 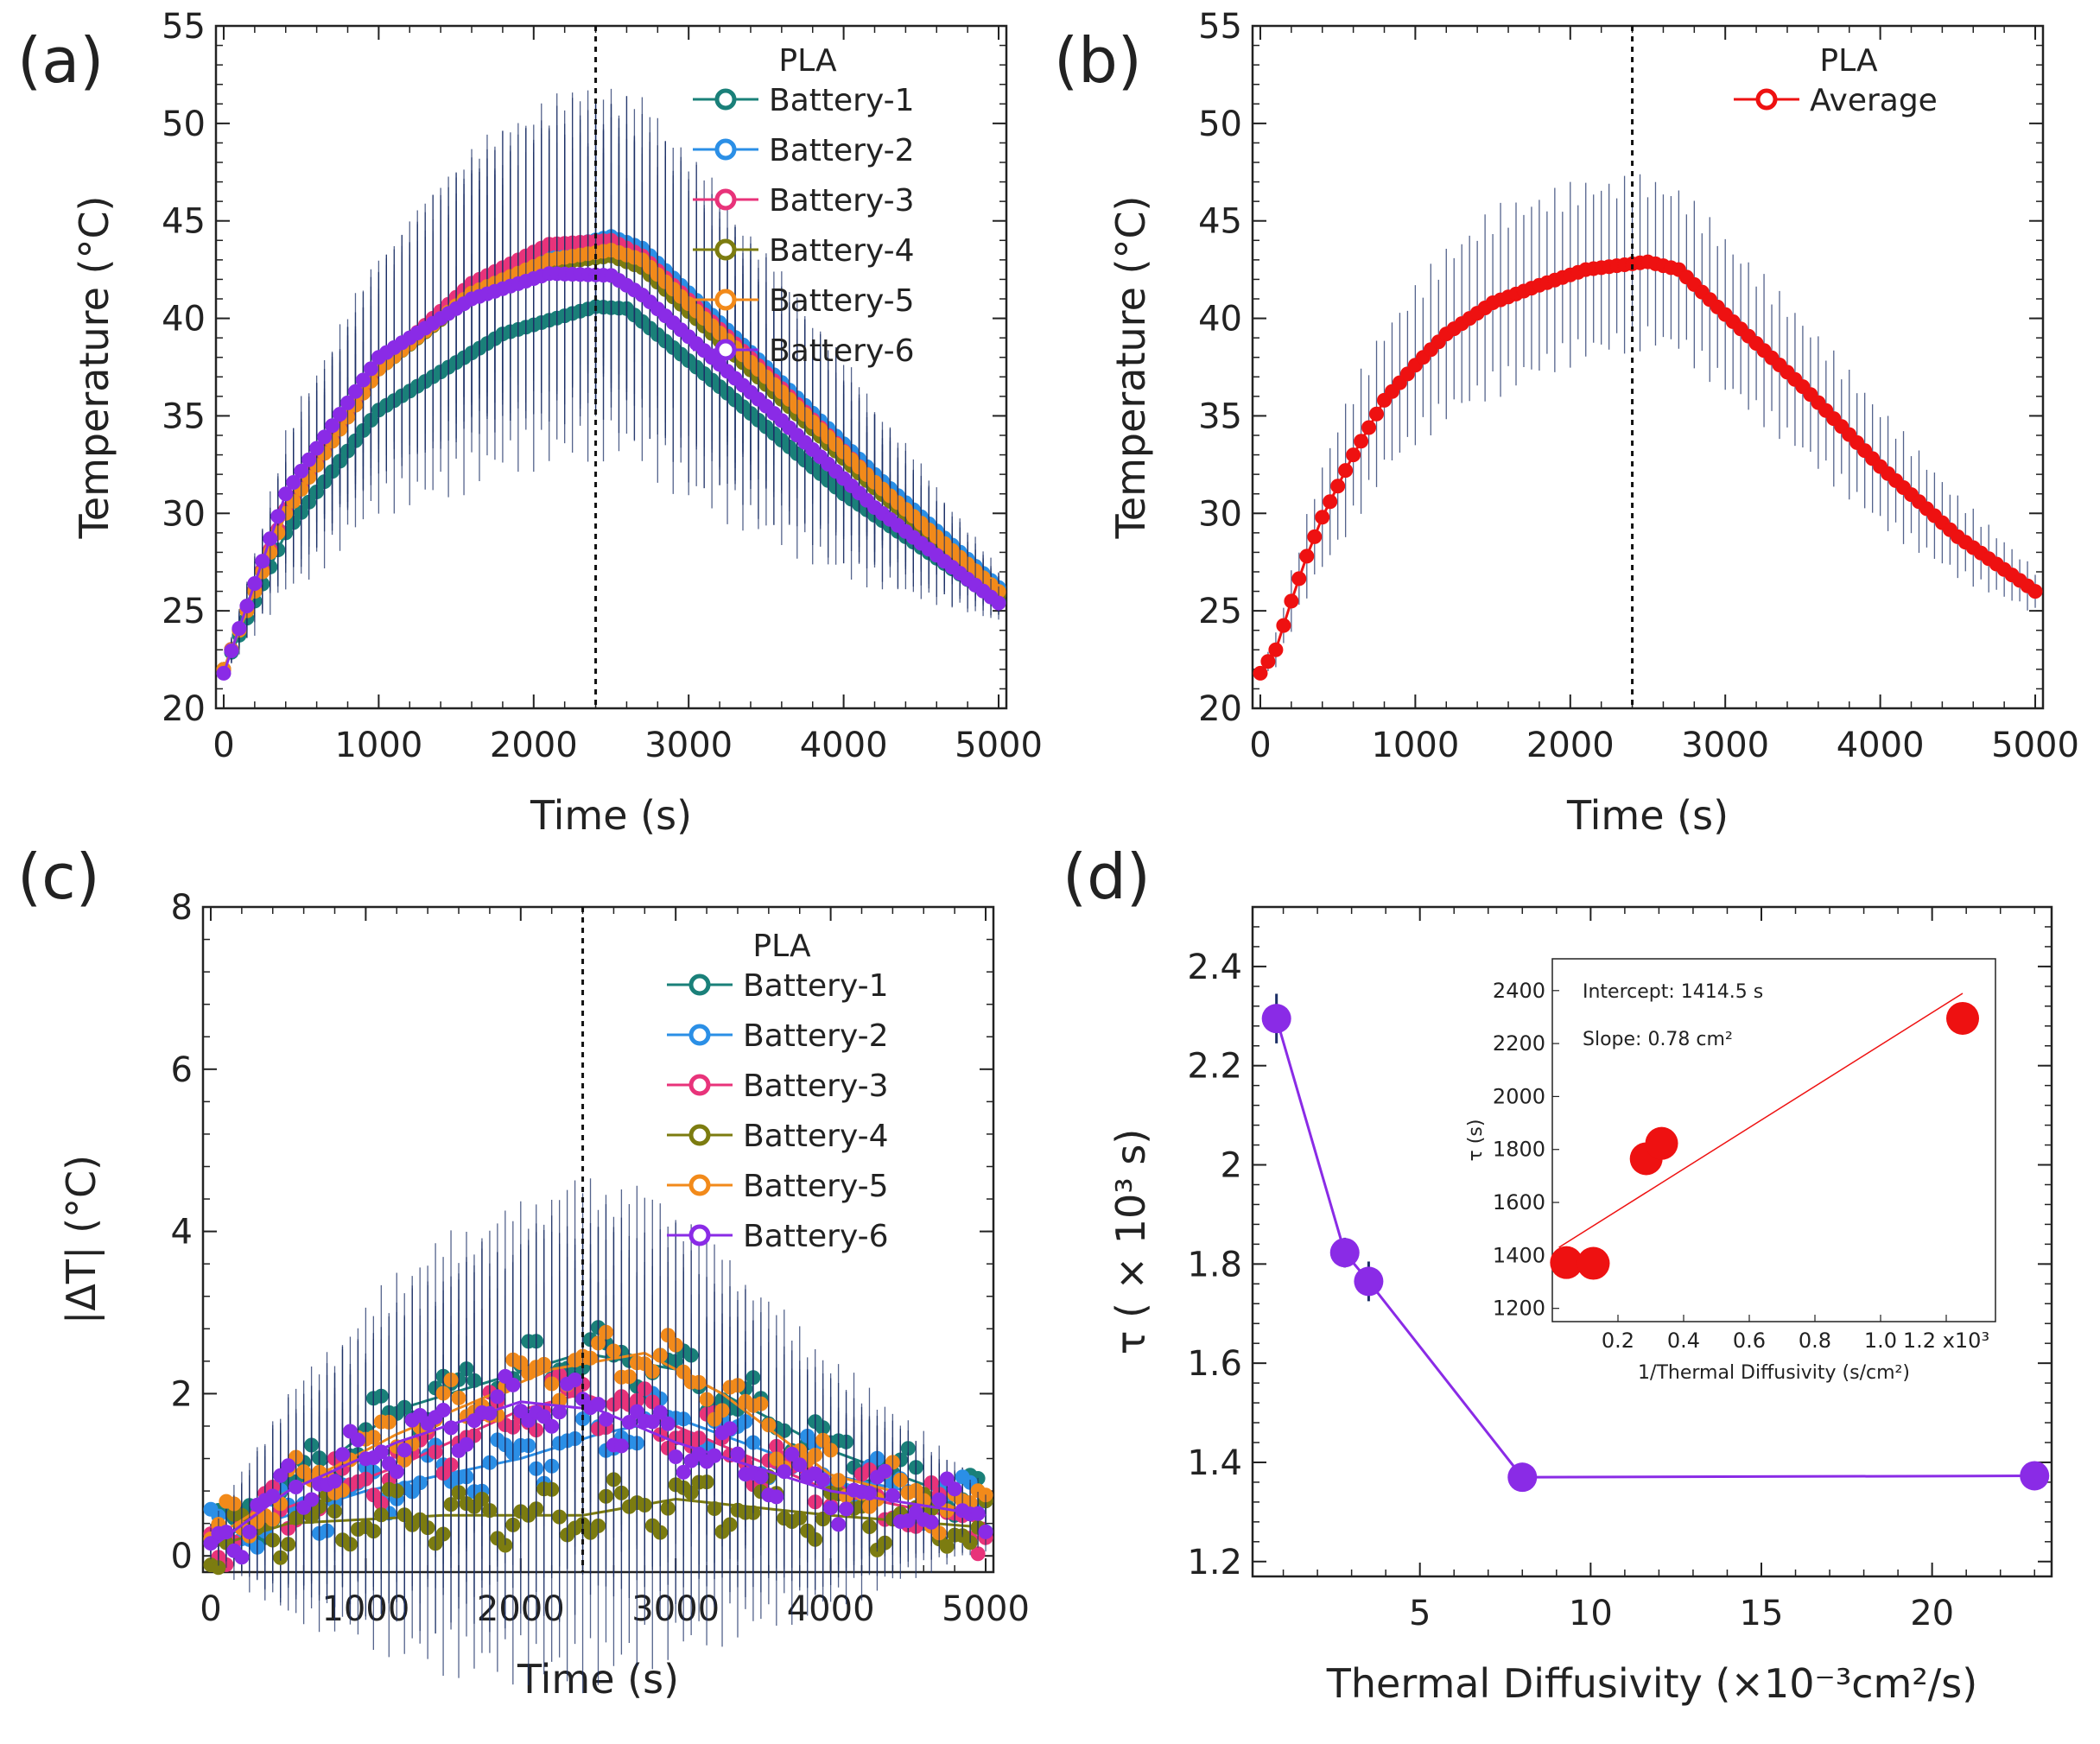 I want to click on inset-y-tick-label: 2200, so click(x=1519, y=1043).